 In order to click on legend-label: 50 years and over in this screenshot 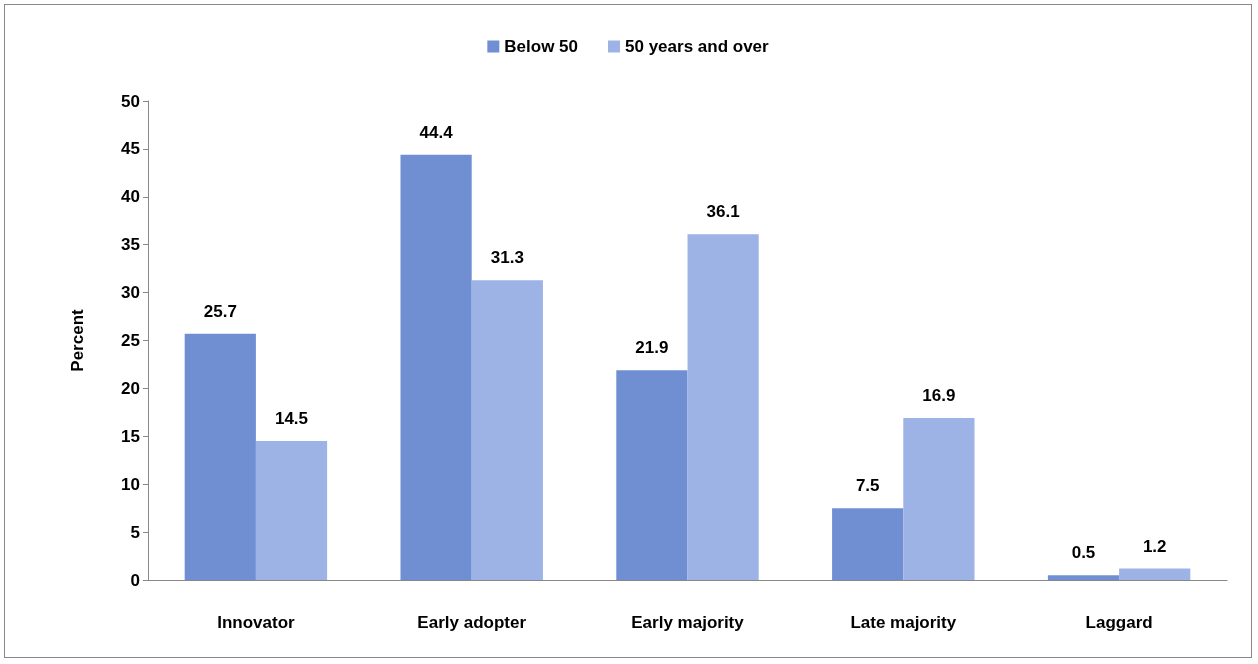, I will do `click(697, 46)`.